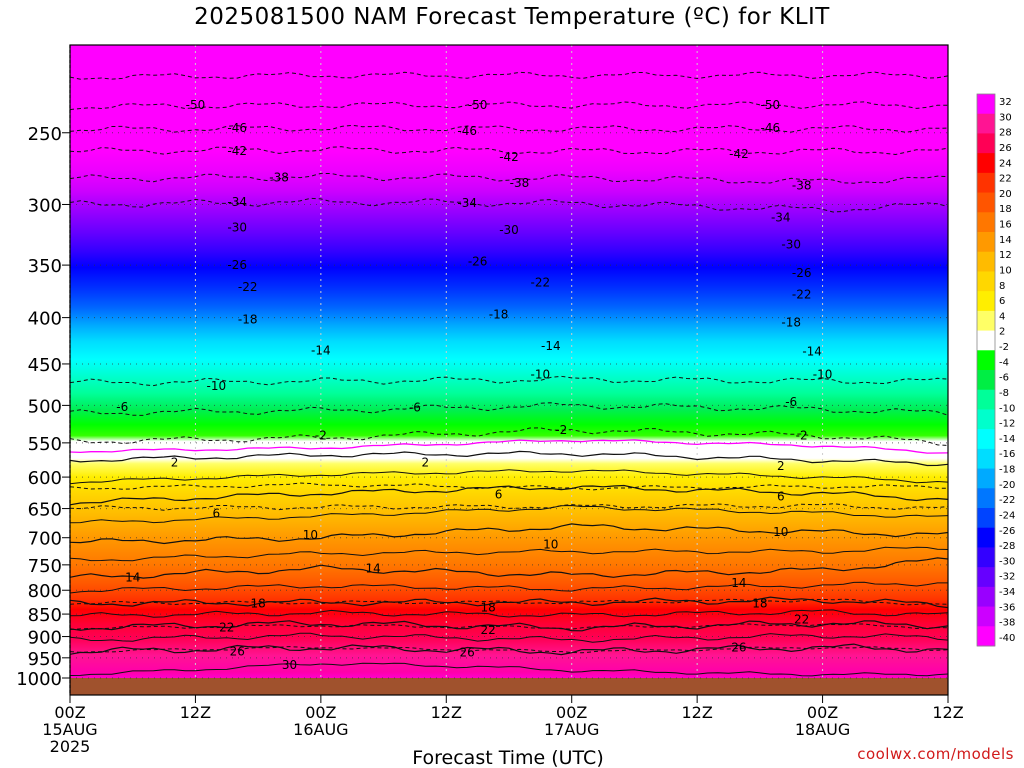  I want to click on colorbar-tick-label: -12, so click(1007, 424).